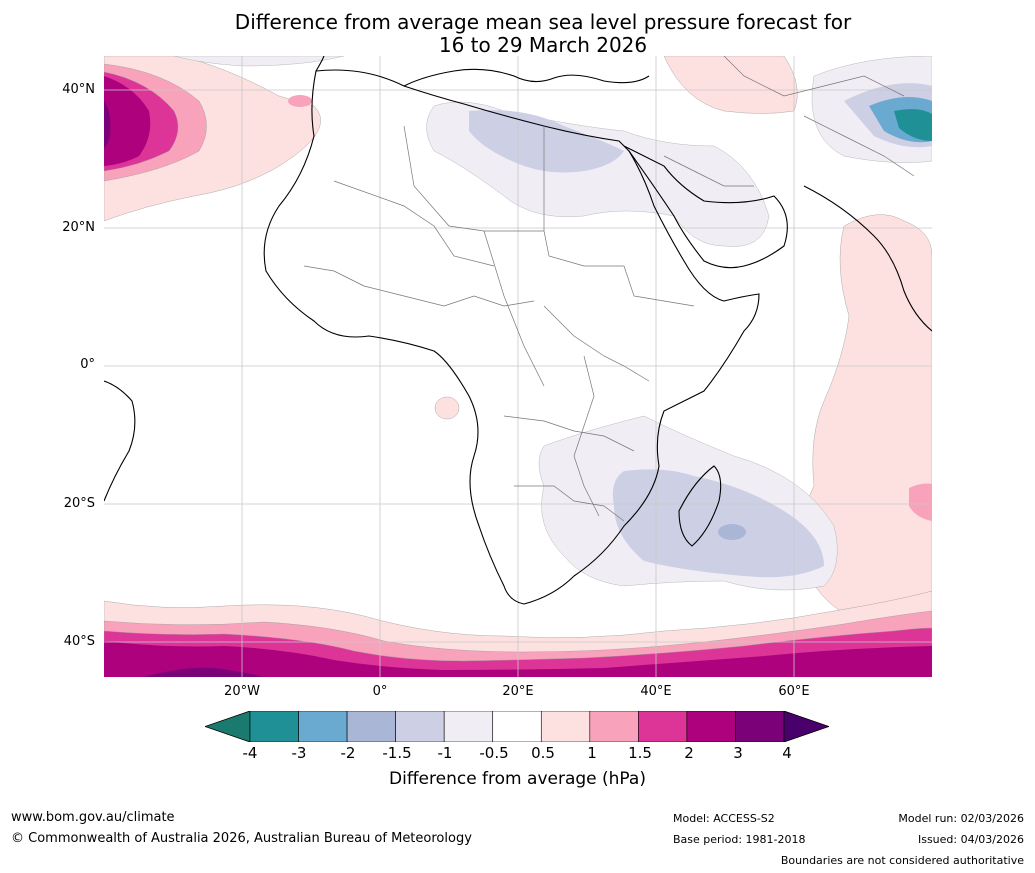  Describe the element at coordinates (242, 691) in the screenshot. I see `x-tick-label: 20°W` at that location.